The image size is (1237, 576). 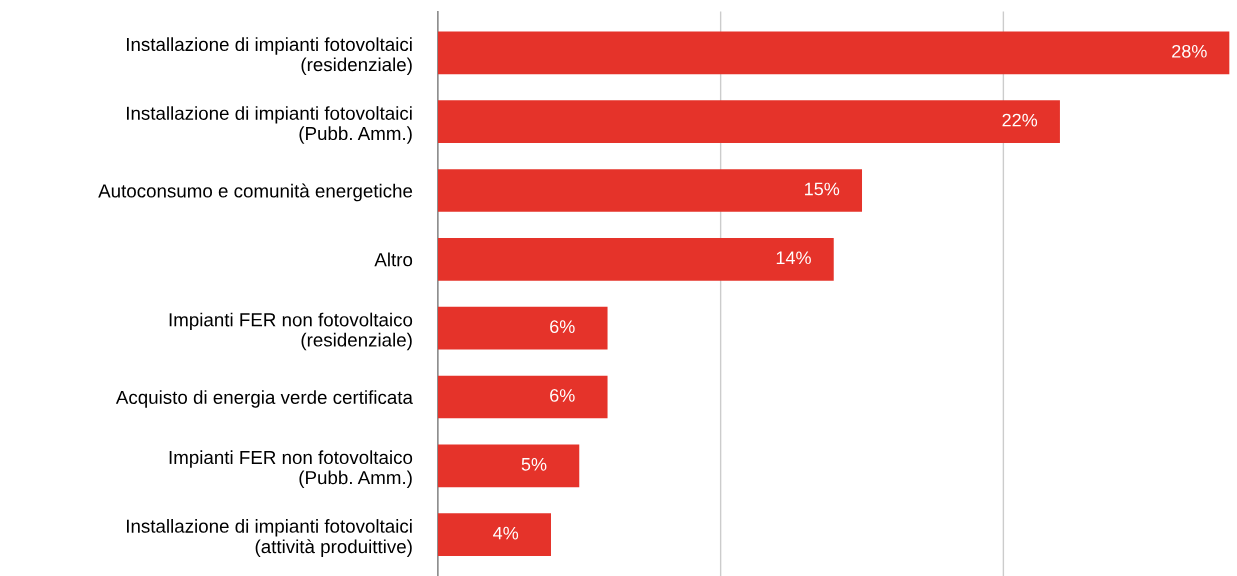 I want to click on y-tick-label: Installazione di impianti fotovoltaici (Pubb. Amm.), so click(x=269, y=125).